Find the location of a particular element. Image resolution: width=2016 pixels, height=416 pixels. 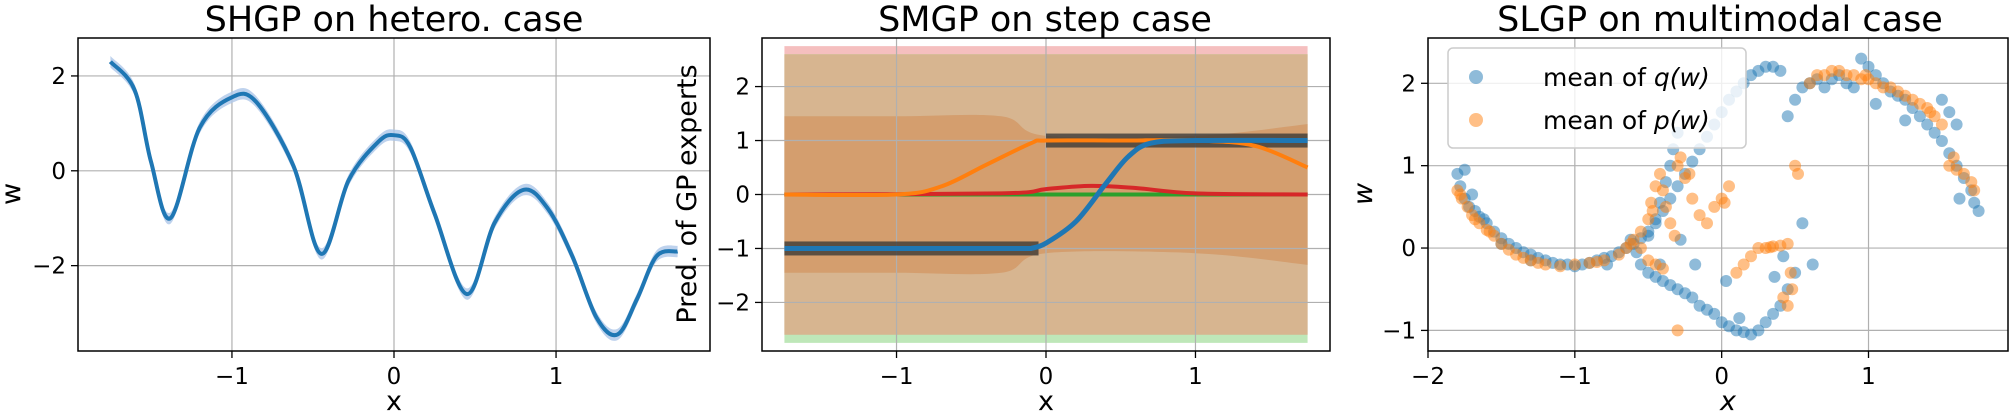

panel-2-ylabel: Pred. of GP experts is located at coordinates (687, 193).